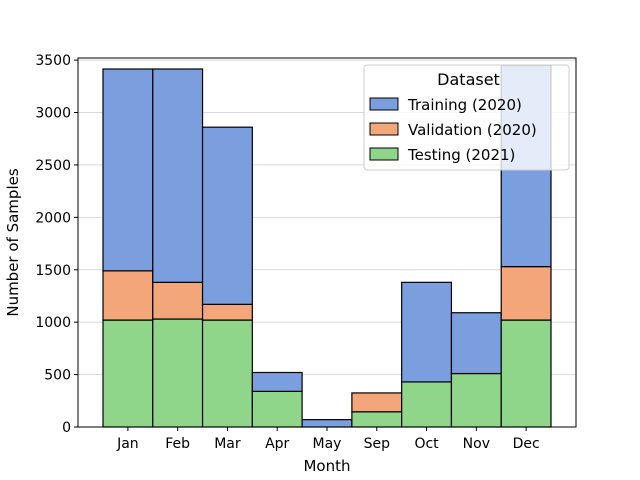 This screenshot has width=640, height=480. Describe the element at coordinates (464, 105) in the screenshot. I see `legend-label: Training (2020)` at that location.